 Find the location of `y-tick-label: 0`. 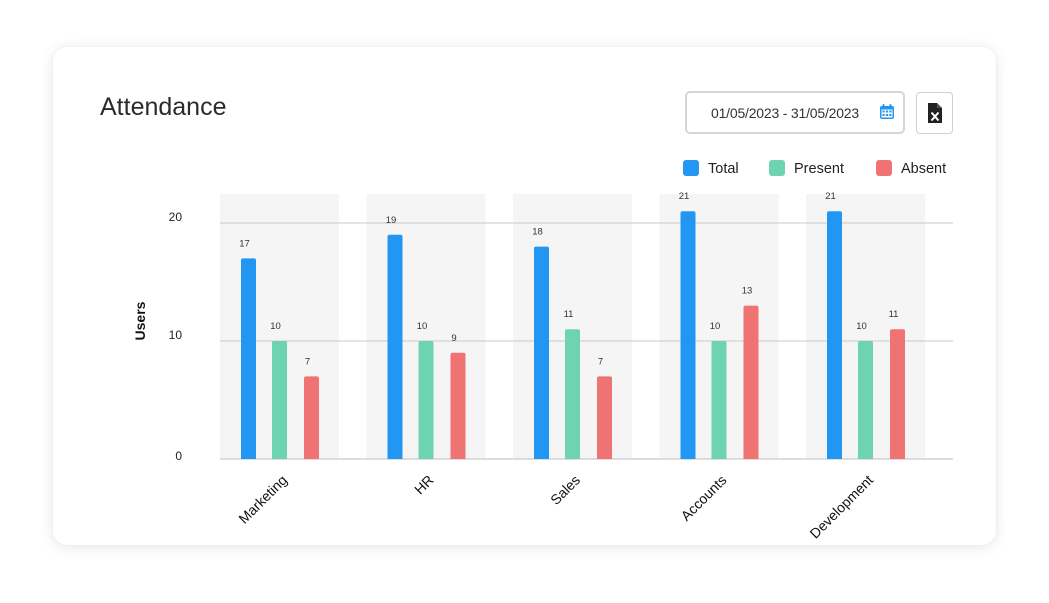

y-tick-label: 0 is located at coordinates (178, 456).